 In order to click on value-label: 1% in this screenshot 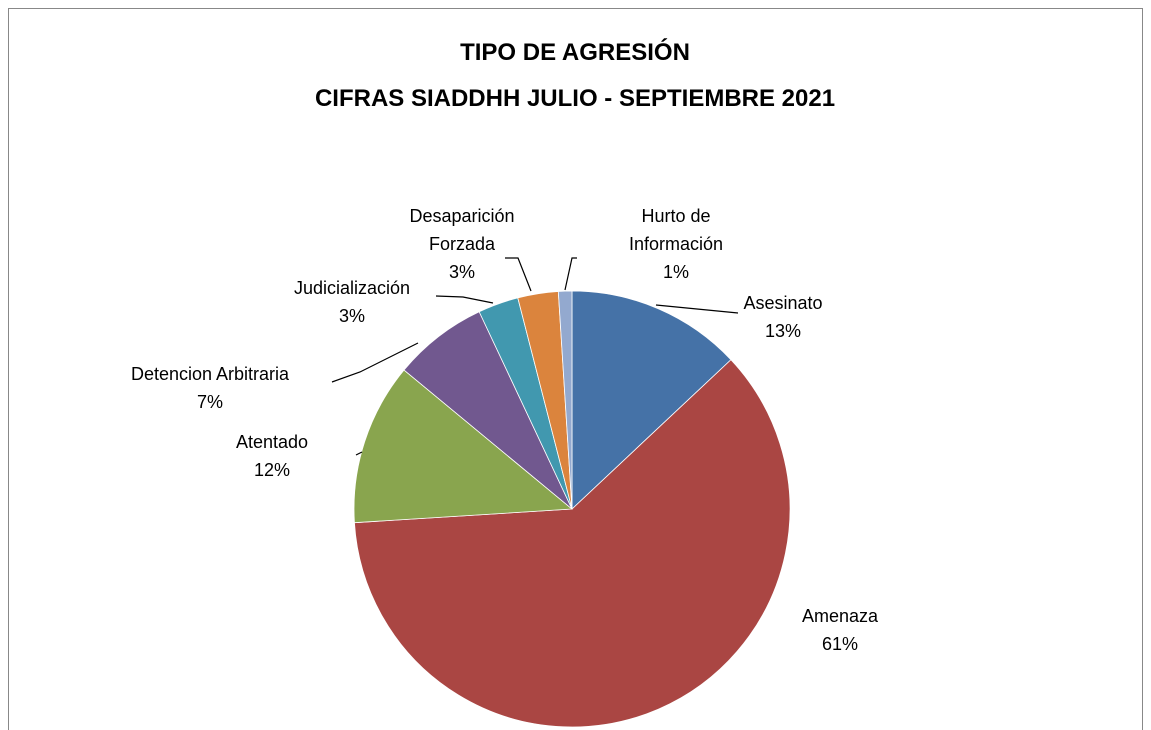, I will do `click(675, 272)`.